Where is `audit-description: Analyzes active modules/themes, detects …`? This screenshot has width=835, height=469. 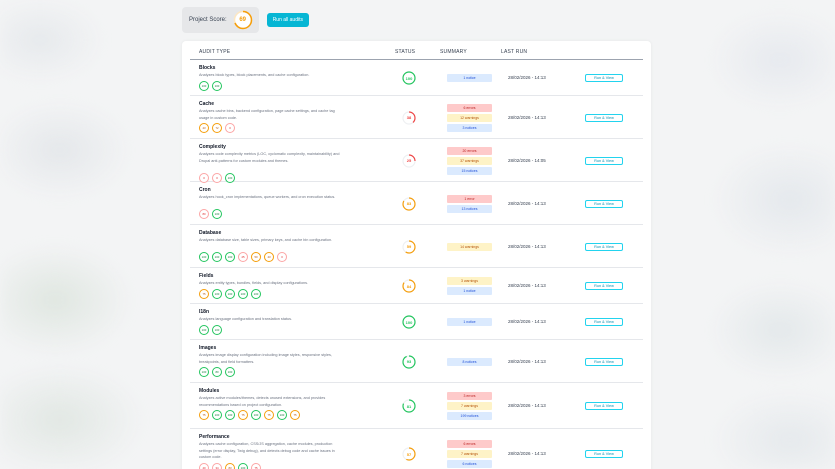
audit-description: Analyzes active modules/themes, detects … is located at coordinates (262, 401).